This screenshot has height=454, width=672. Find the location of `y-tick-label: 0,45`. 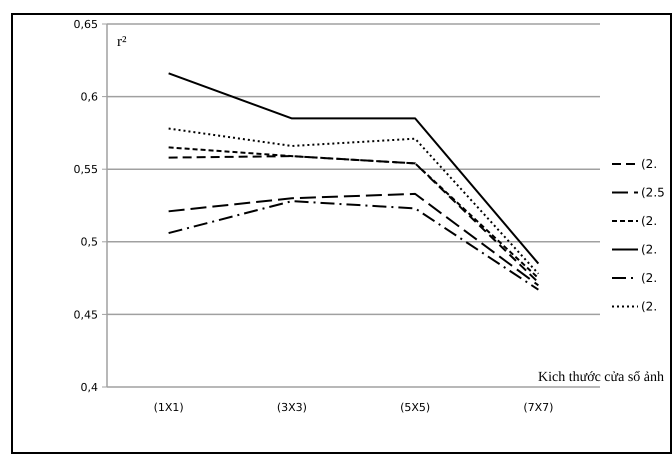

y-tick-label: 0,45 is located at coordinates (86, 315).